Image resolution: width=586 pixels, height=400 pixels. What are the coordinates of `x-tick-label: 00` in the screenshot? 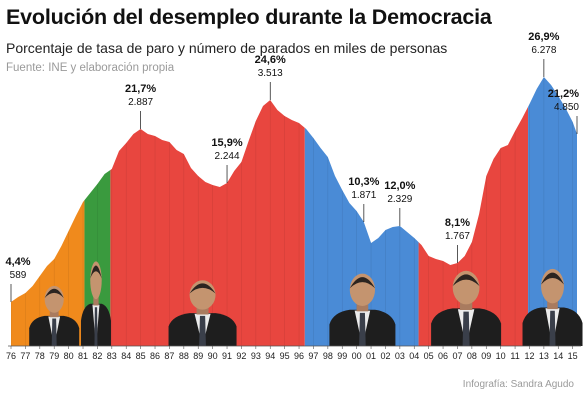 It's located at (357, 356).